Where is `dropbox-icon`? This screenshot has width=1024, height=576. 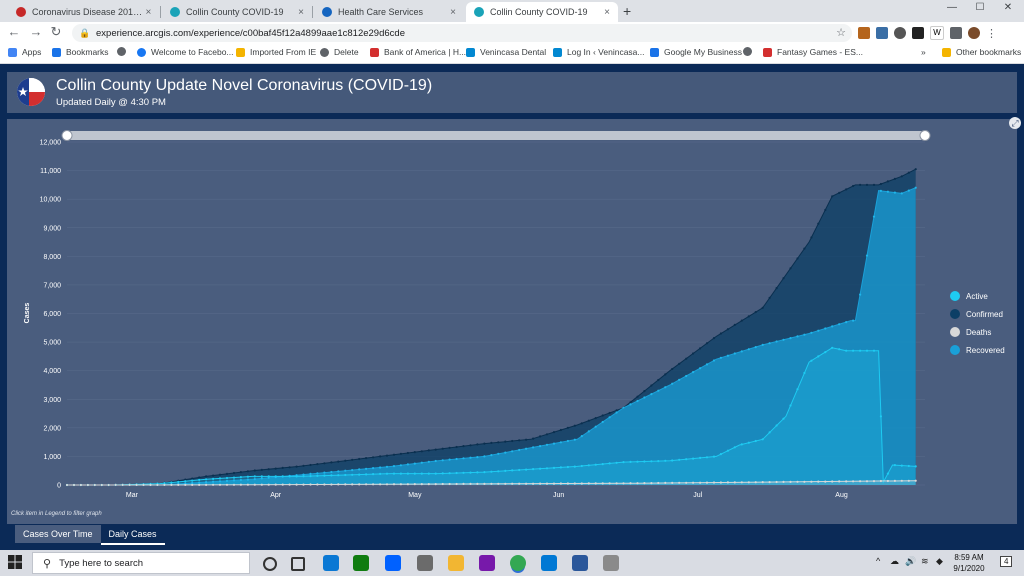 dropbox-icon is located at coordinates (393, 563).